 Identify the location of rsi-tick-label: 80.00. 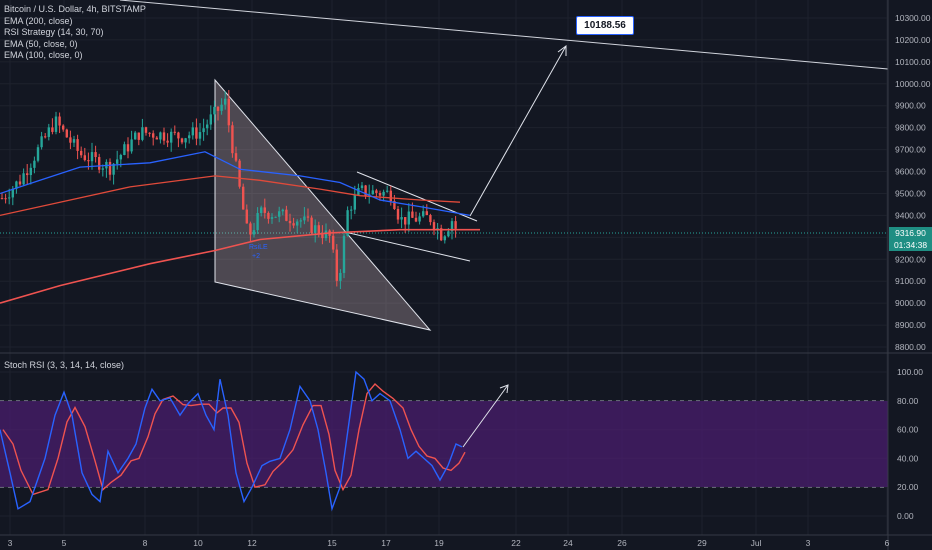
(908, 401).